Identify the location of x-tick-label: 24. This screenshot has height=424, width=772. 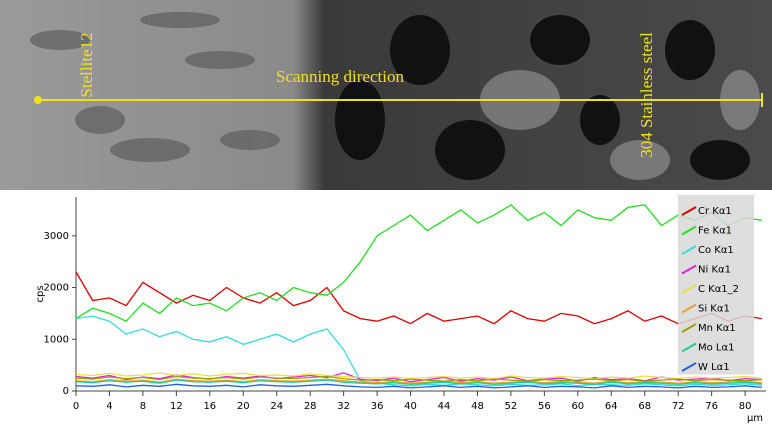
(276, 406).